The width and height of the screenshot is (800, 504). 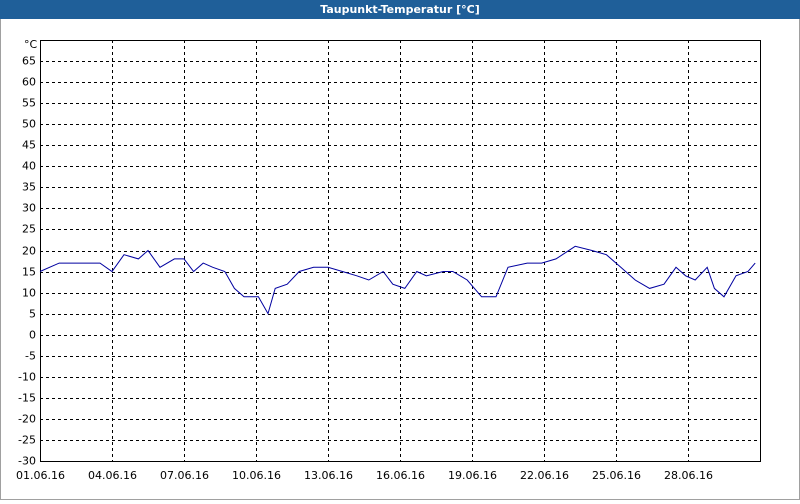 I want to click on x-tick-label: 28.06.16, so click(x=688, y=475).